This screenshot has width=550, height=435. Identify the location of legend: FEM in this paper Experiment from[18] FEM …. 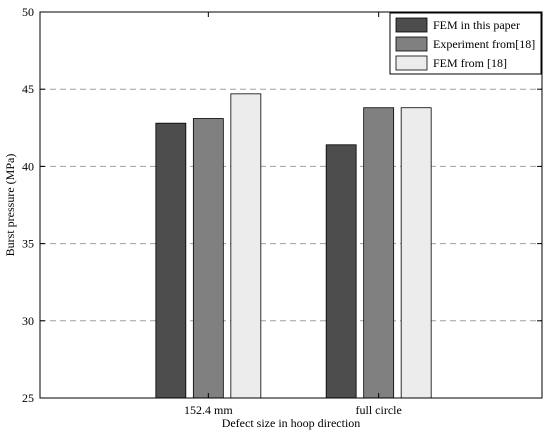
(465, 43).